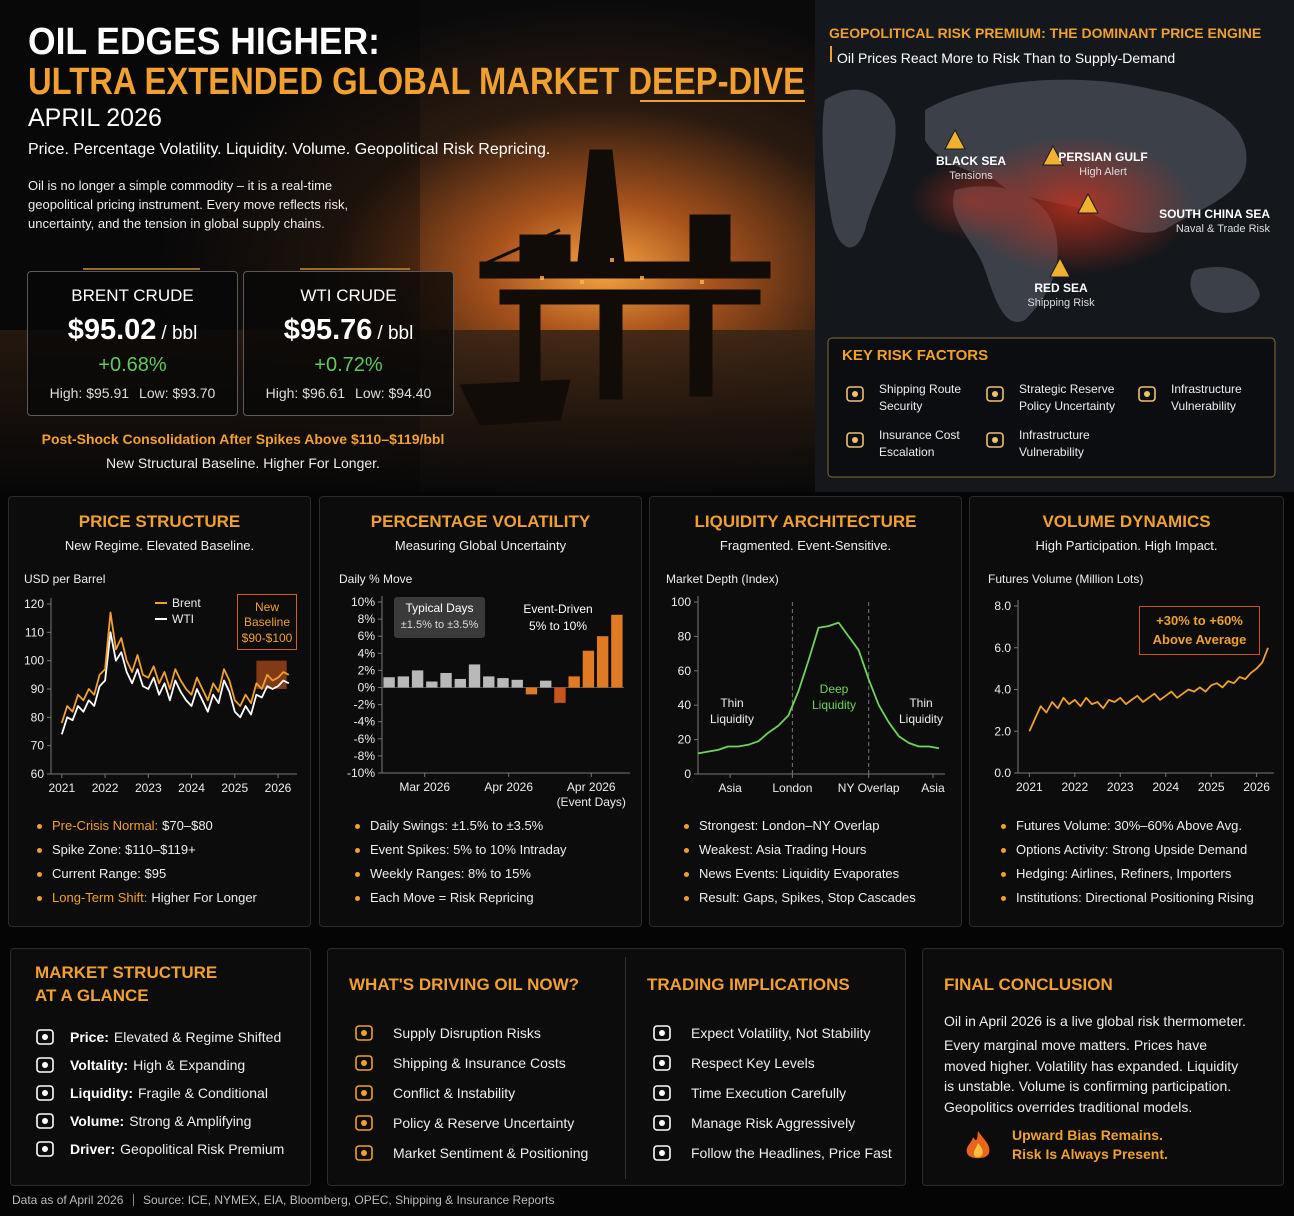 The image size is (1294, 1216). What do you see at coordinates (132, 295) in the screenshot?
I see `price-name: BRENT CRUDE` at bounding box center [132, 295].